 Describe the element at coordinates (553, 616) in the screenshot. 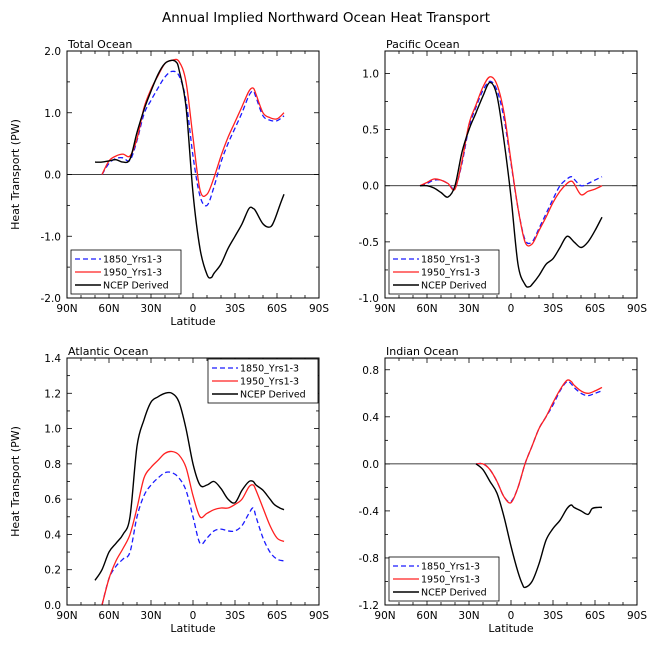

I see `indian-xtick-label: 30S` at that location.